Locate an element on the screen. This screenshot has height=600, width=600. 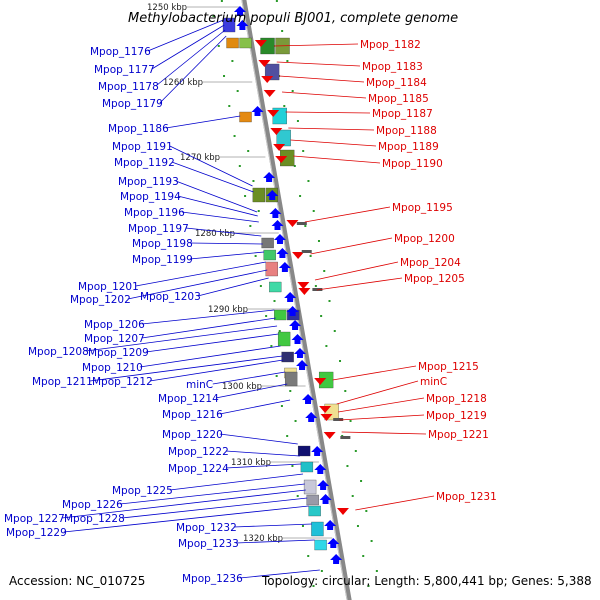
gene-label-left: Mpop_1233 is located at coordinates (208, 544).